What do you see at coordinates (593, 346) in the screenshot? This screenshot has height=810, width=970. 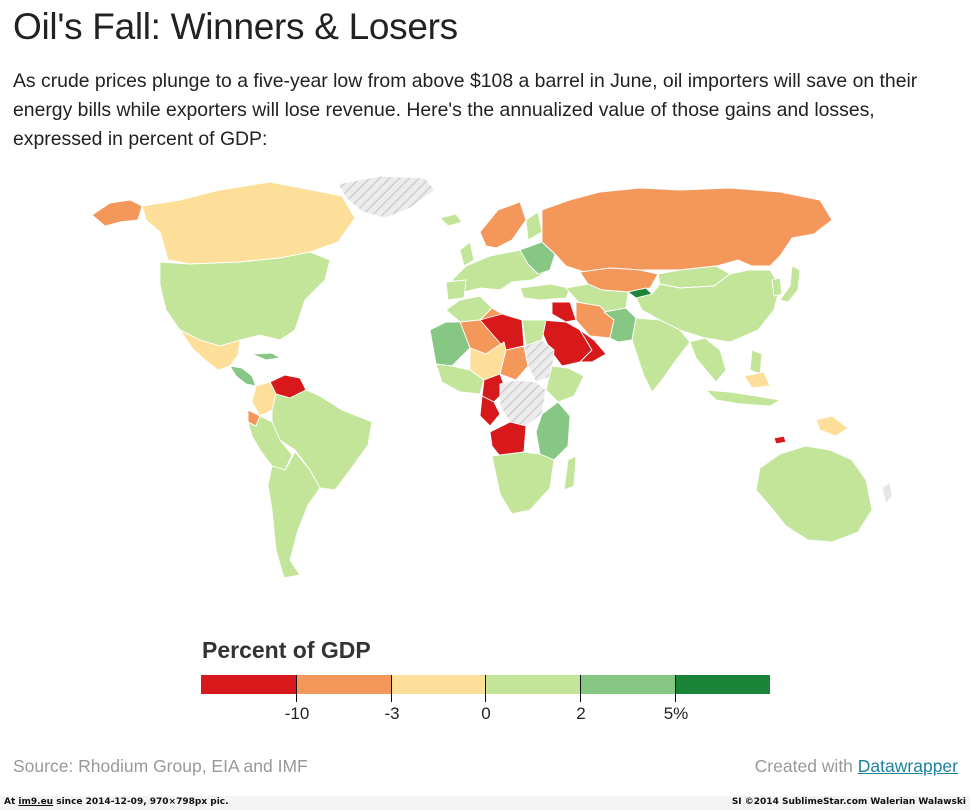 I see `region-oman-yemen` at bounding box center [593, 346].